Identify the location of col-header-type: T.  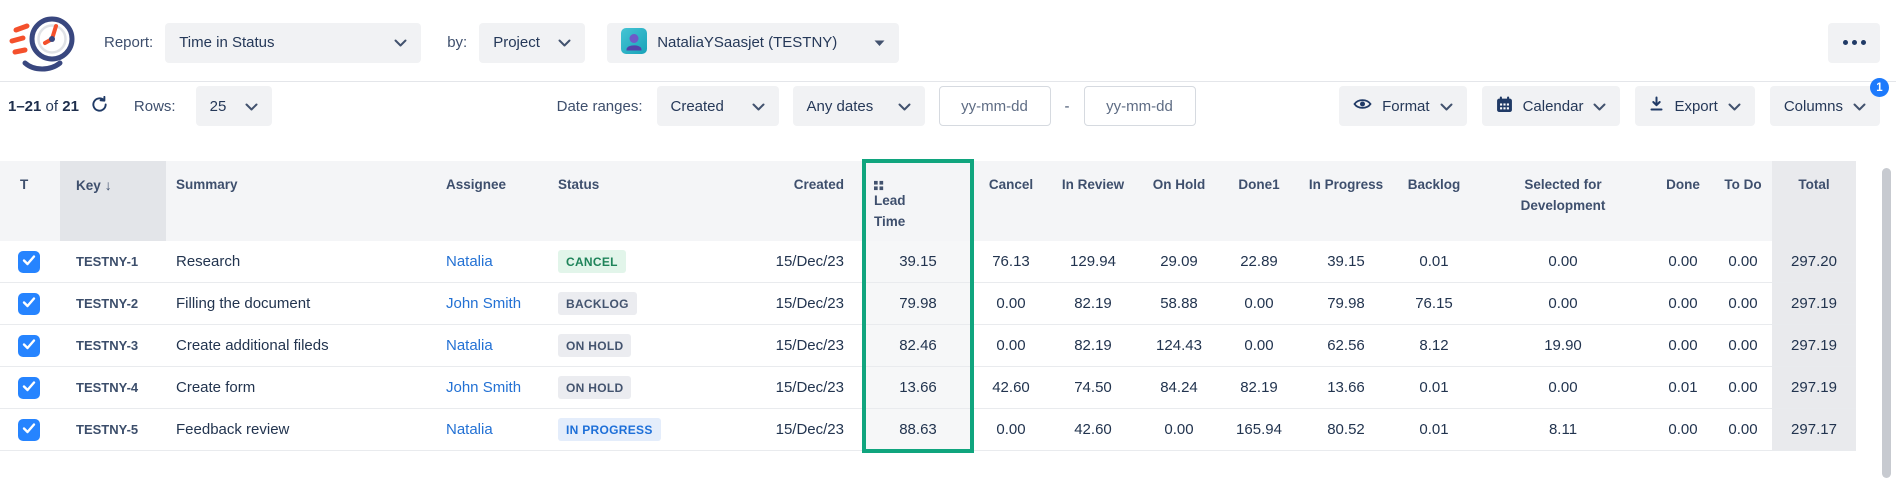
(30, 201).